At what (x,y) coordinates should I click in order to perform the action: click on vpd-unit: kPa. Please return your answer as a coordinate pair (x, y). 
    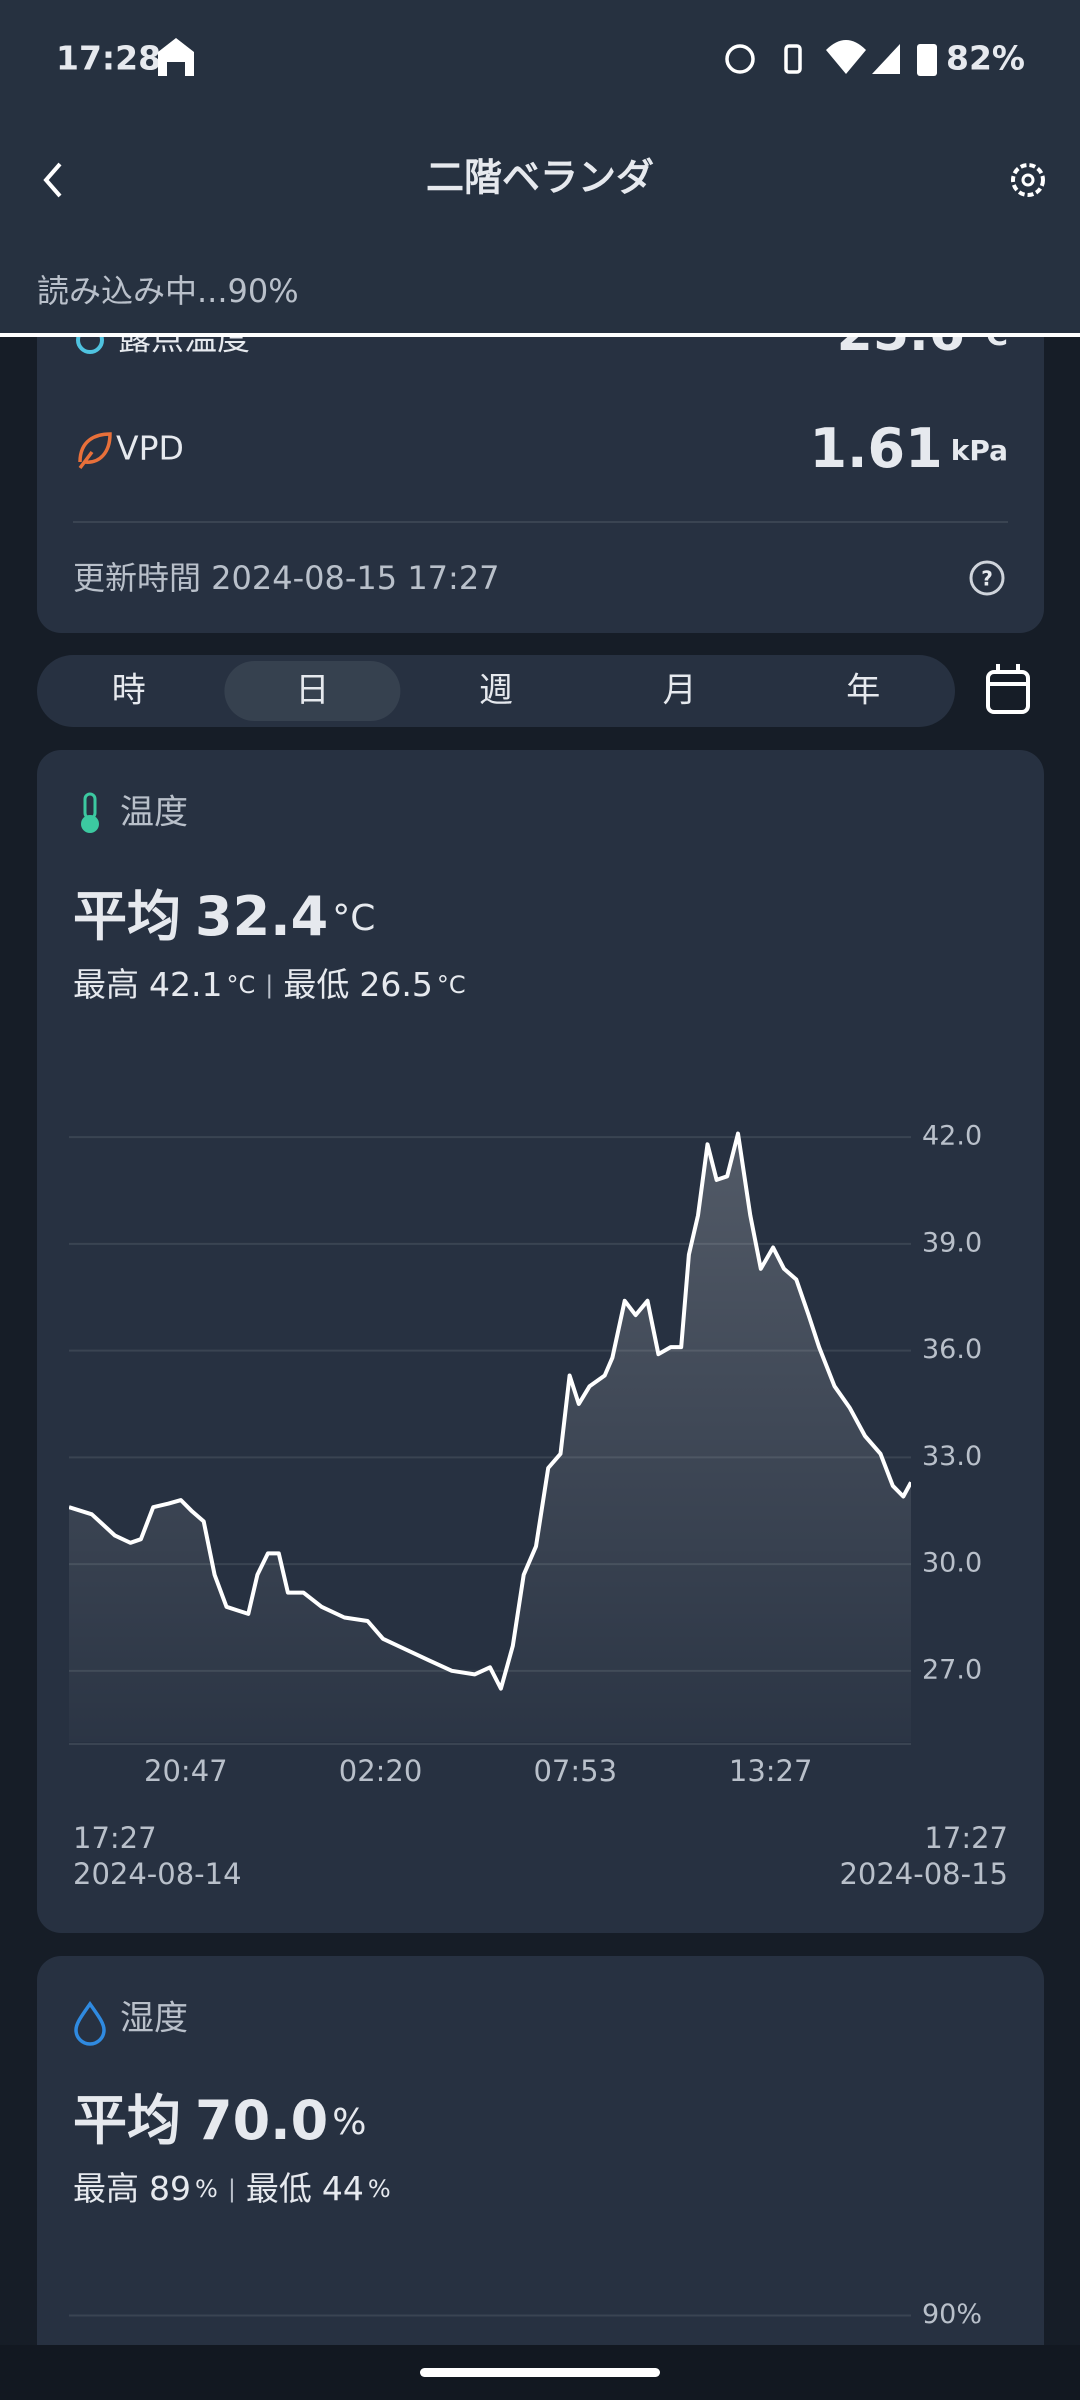
    Looking at the image, I should click on (979, 450).